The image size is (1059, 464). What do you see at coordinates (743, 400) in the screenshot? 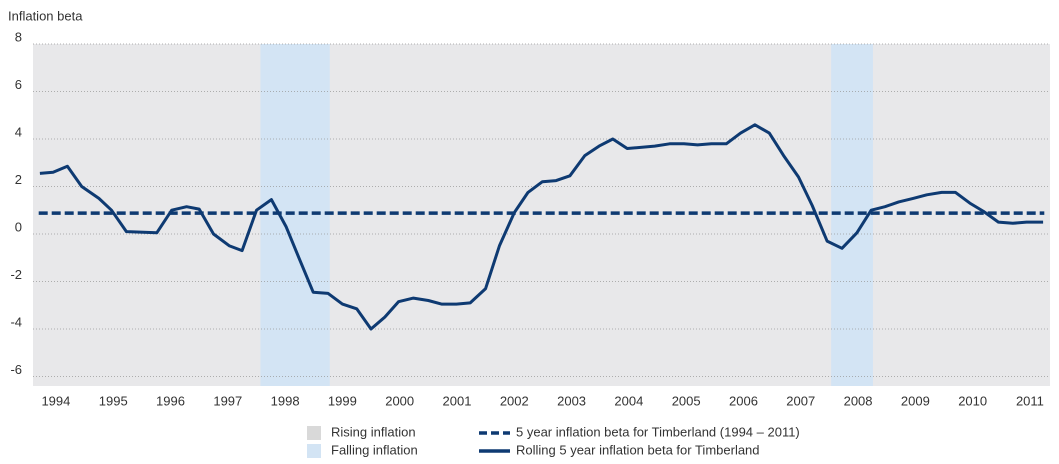
I see `x-tick-label: 2006` at bounding box center [743, 400].